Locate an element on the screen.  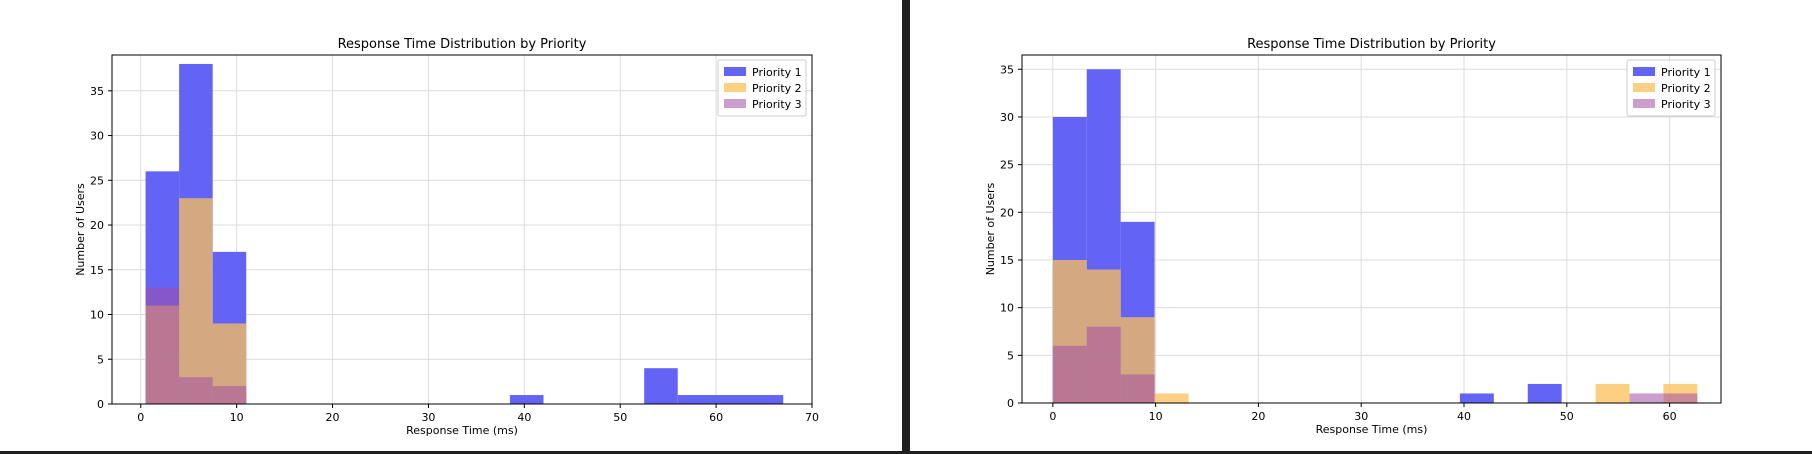
right-bottom-rule is located at coordinates (1361, 452).